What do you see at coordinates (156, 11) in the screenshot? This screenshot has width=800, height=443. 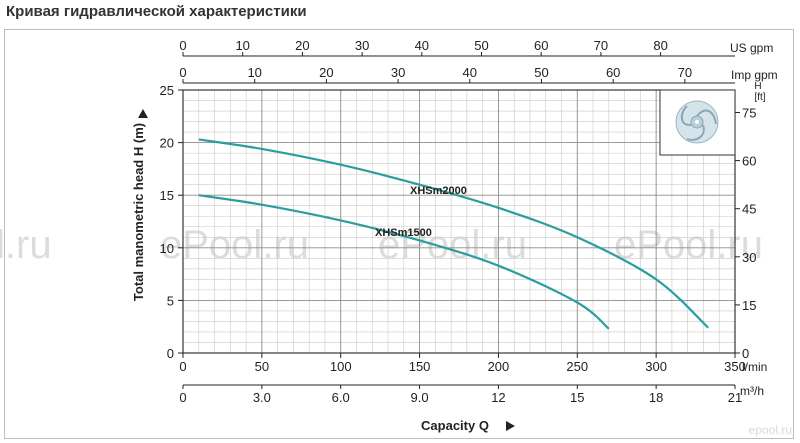 I see `page-title: Кривая гидравлической характеристики` at bounding box center [156, 11].